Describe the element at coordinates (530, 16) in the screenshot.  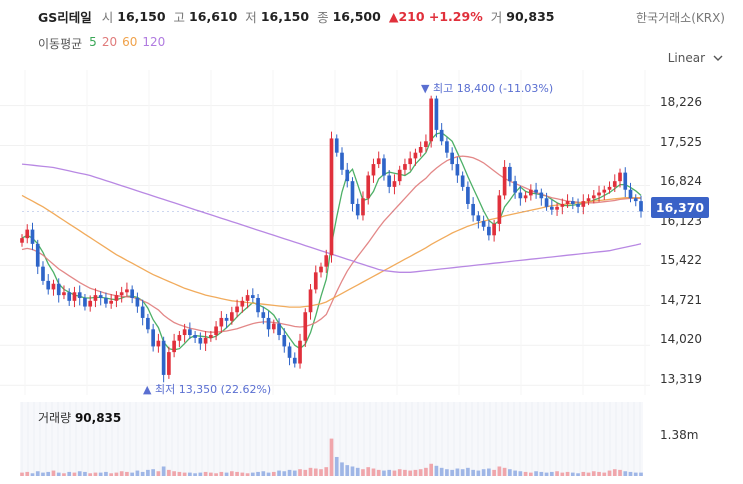
I see `volume-value: 90,835` at that location.